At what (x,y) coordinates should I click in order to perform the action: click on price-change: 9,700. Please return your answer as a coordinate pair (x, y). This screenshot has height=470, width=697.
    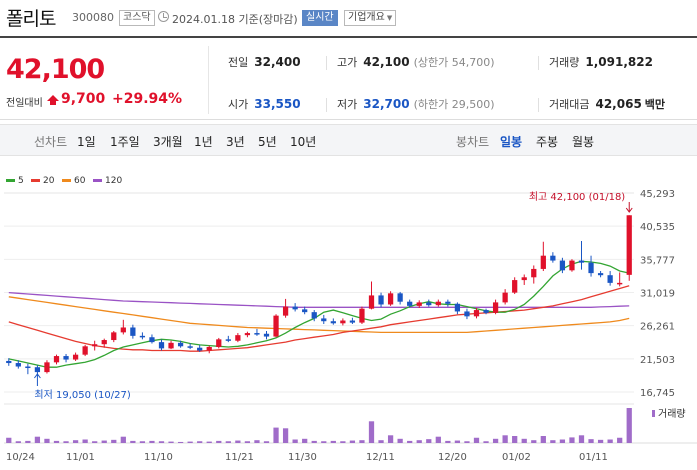
    Looking at the image, I should click on (83, 99).